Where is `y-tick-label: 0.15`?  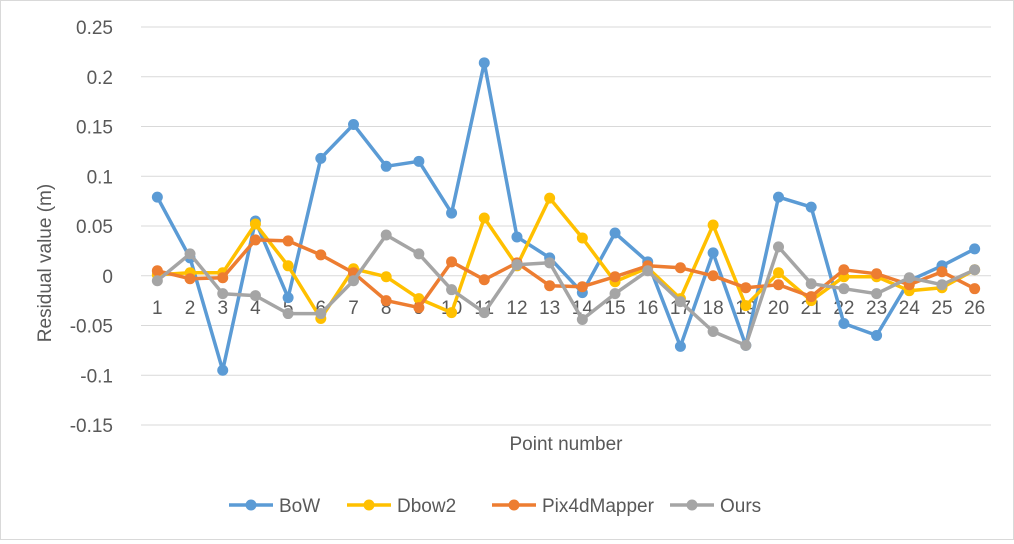
y-tick-label: 0.15 is located at coordinates (94, 128).